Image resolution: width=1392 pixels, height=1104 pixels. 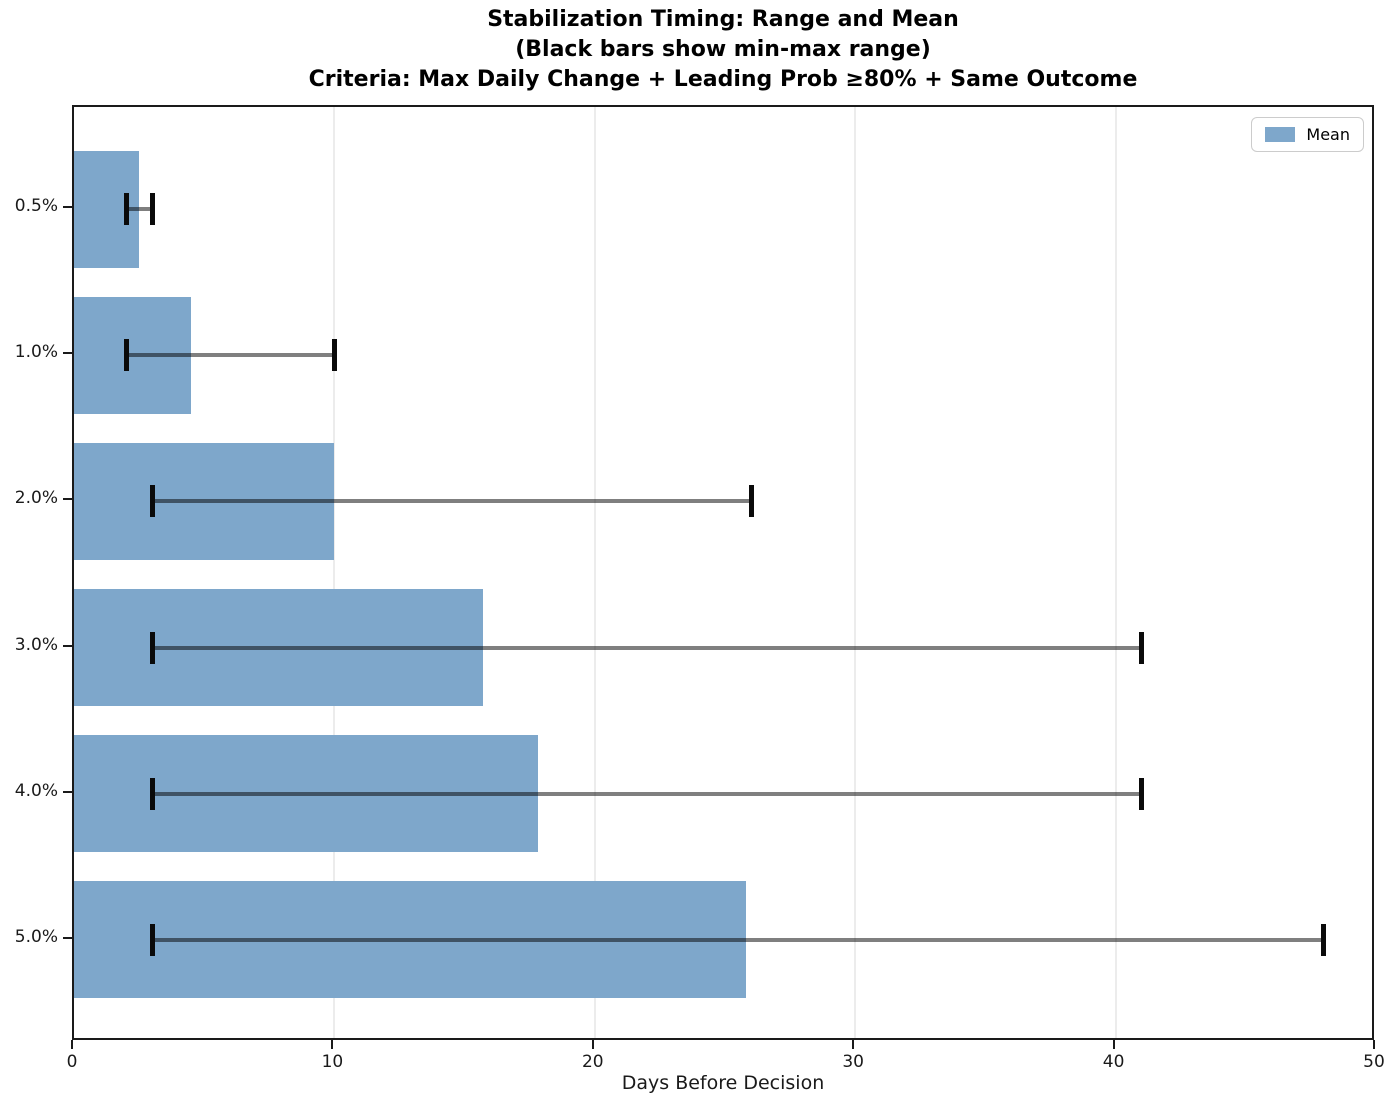 What do you see at coordinates (36, 498) in the screenshot?
I see `y-tick-label-2.0%: 2.0%` at bounding box center [36, 498].